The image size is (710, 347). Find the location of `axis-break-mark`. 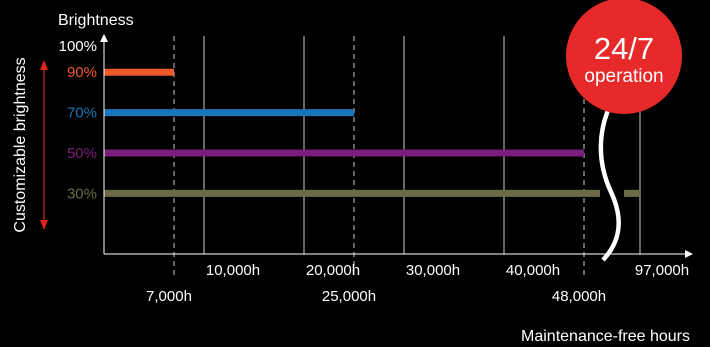

axis-break-mark is located at coordinates (611, 179).